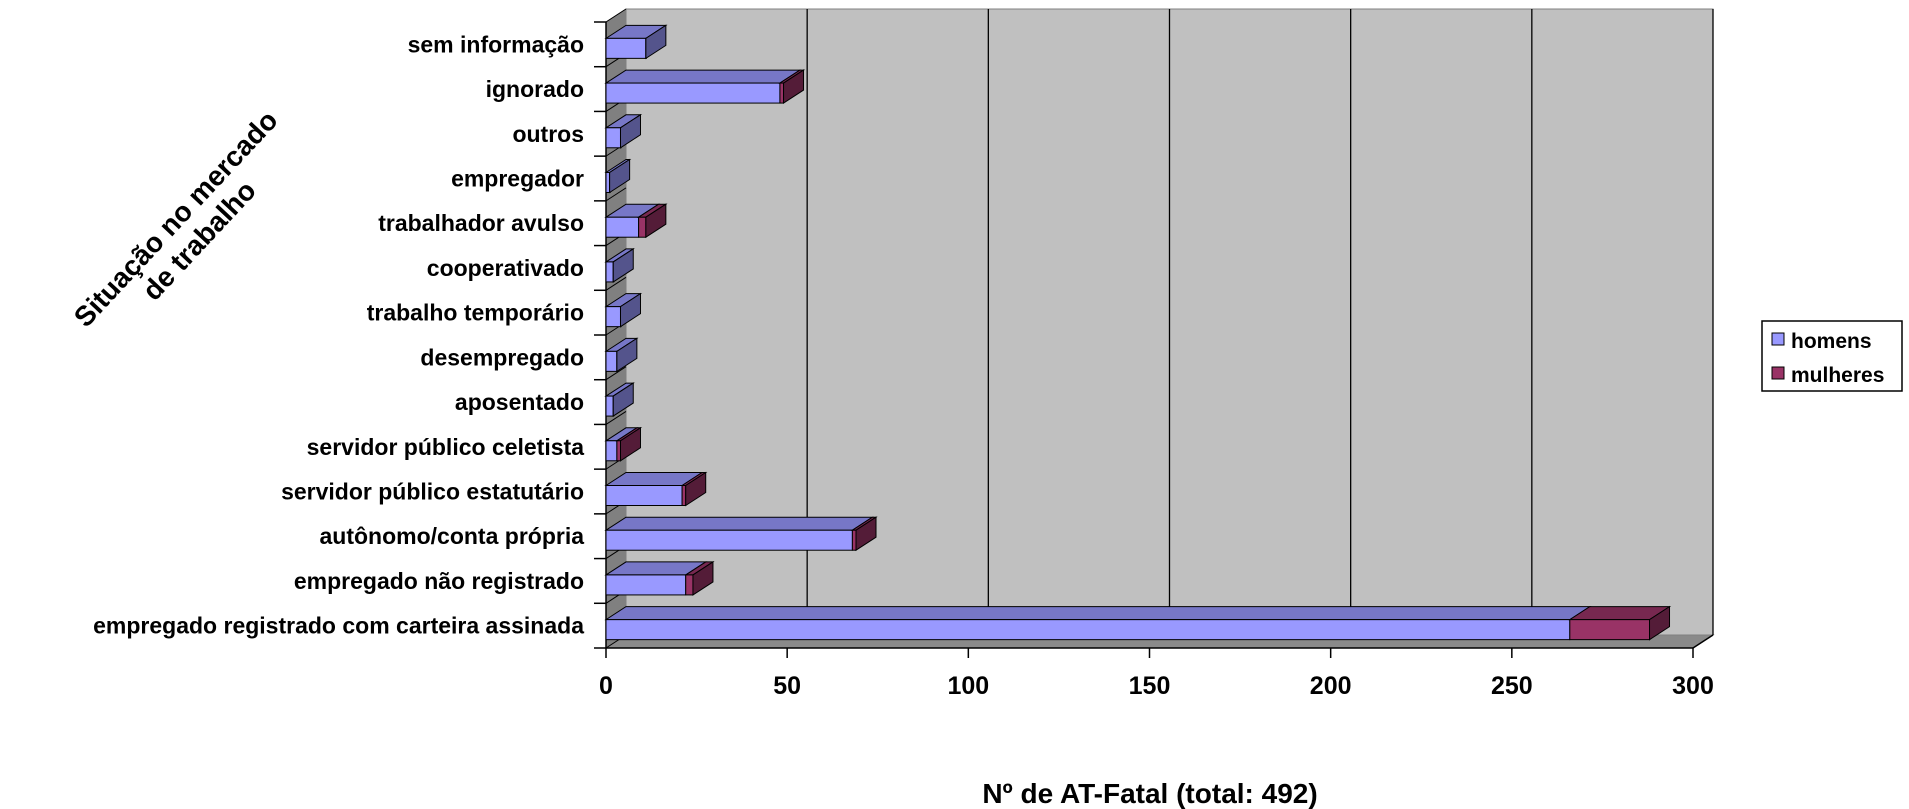 The height and width of the screenshot is (809, 1909). I want to click on y-axis-title-line1: Situação no mercado, so click(176, 219).